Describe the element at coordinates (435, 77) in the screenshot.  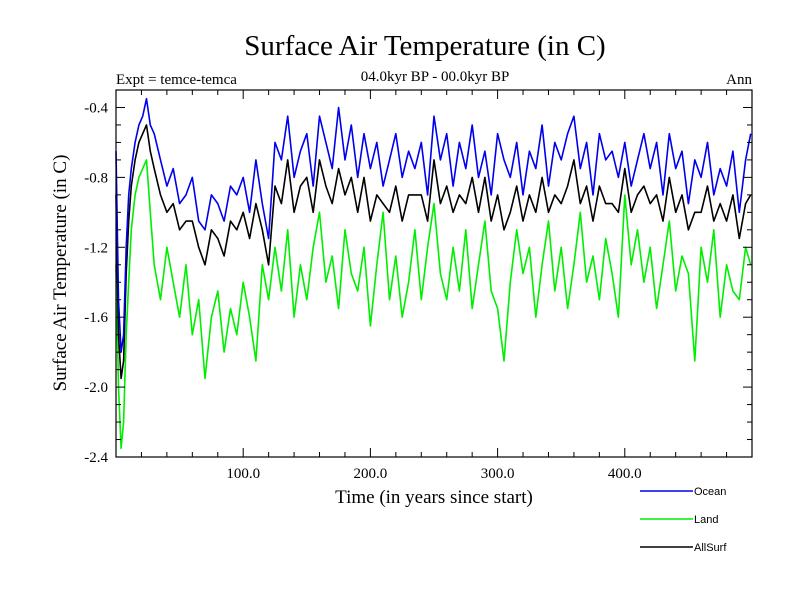
I see `chart-subtitle: 04.0kyr BP - 00.0kyr BP` at that location.